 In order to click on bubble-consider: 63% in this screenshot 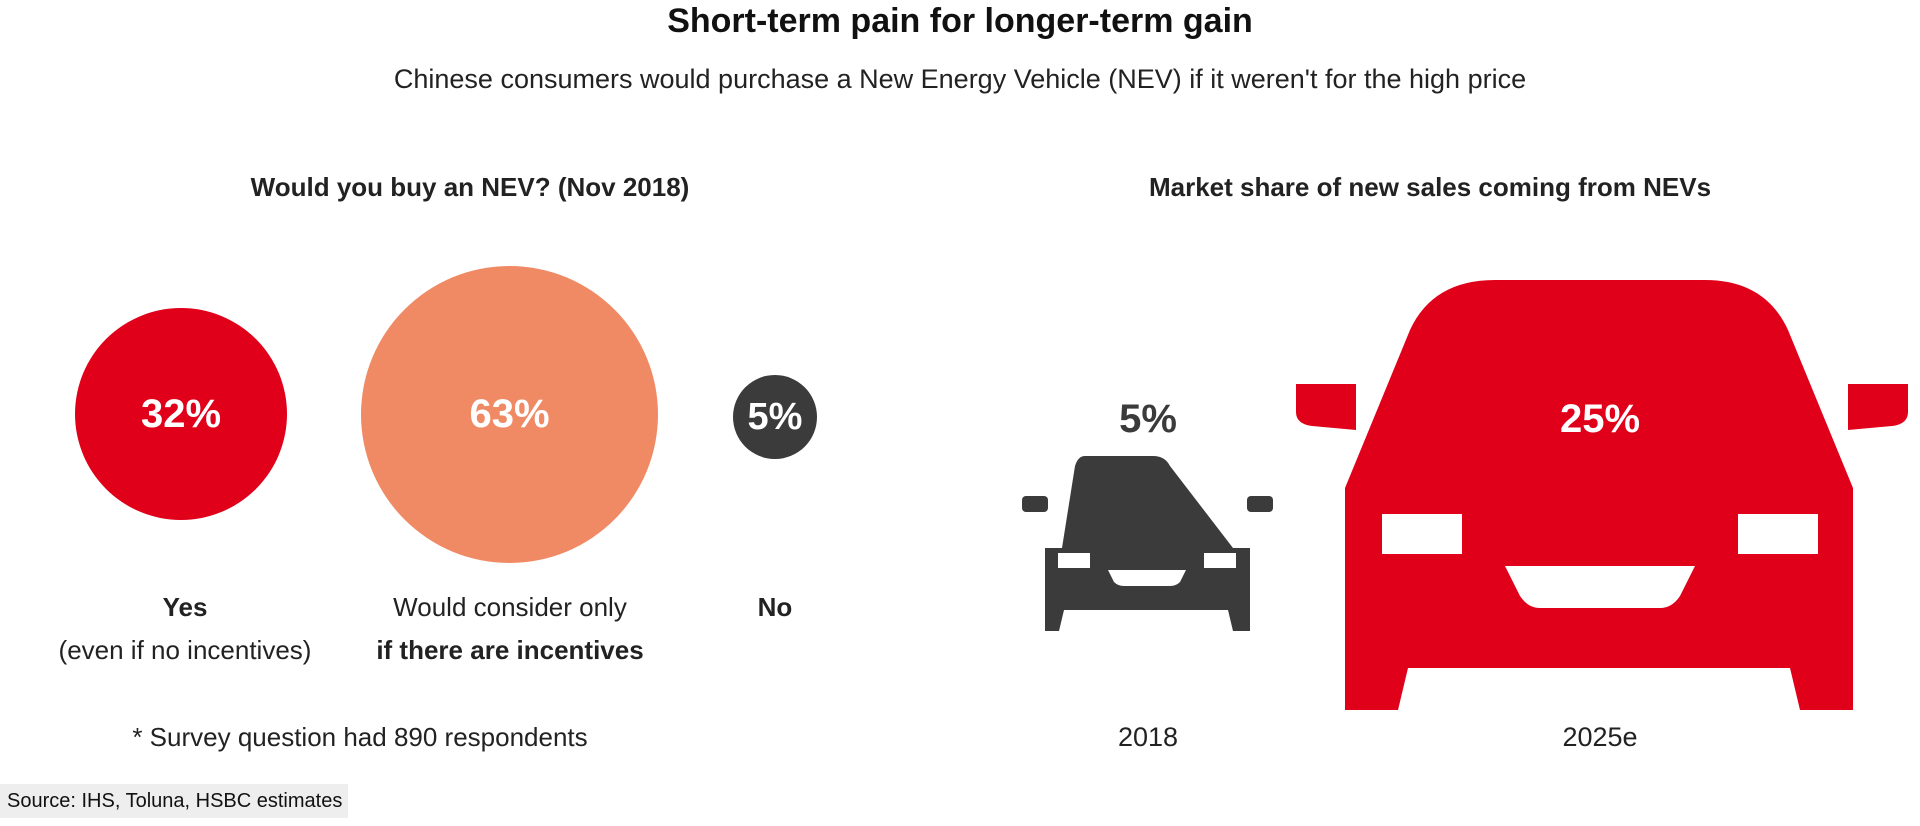, I will do `click(509, 414)`.